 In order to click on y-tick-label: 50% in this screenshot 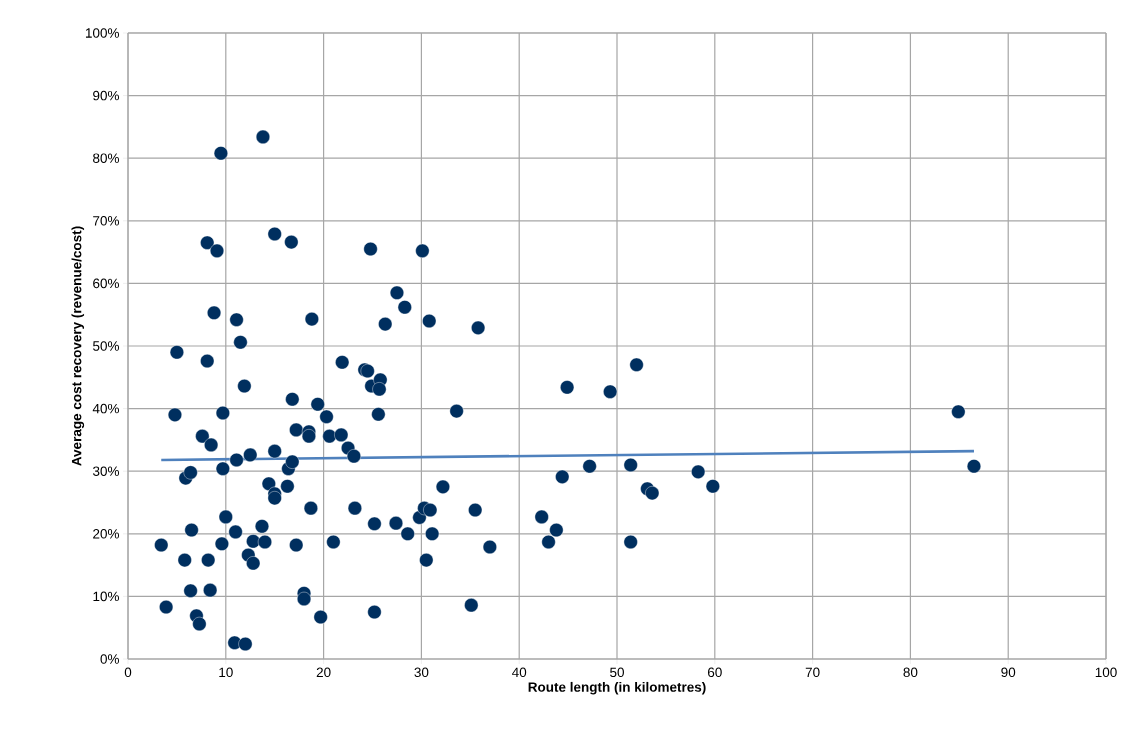, I will do `click(106, 346)`.